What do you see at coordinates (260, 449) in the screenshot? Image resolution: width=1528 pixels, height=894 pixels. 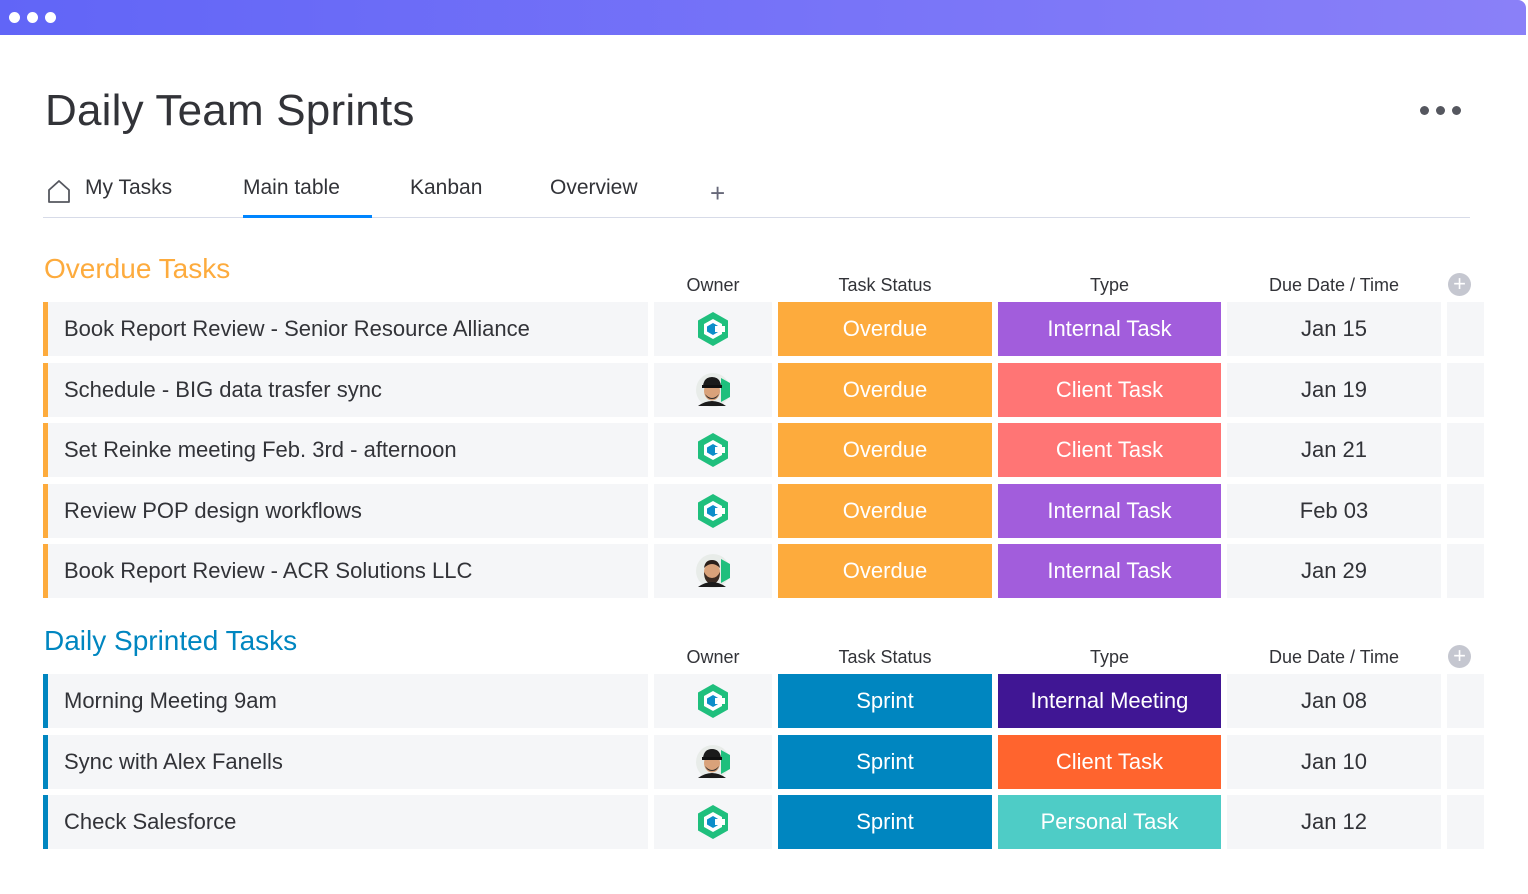 I see `task-name: Set Reinke meeting Feb. 3rd - afternoon` at bounding box center [260, 449].